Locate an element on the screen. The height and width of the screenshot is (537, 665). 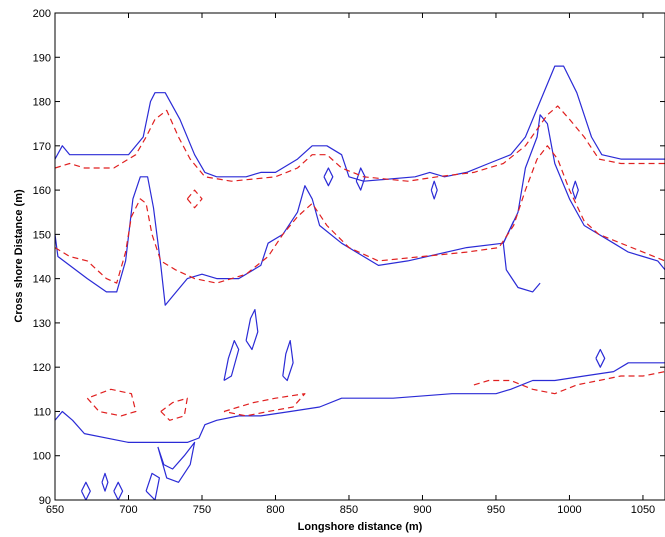
x-tick-label-7: 1000 is located at coordinates (569, 510).